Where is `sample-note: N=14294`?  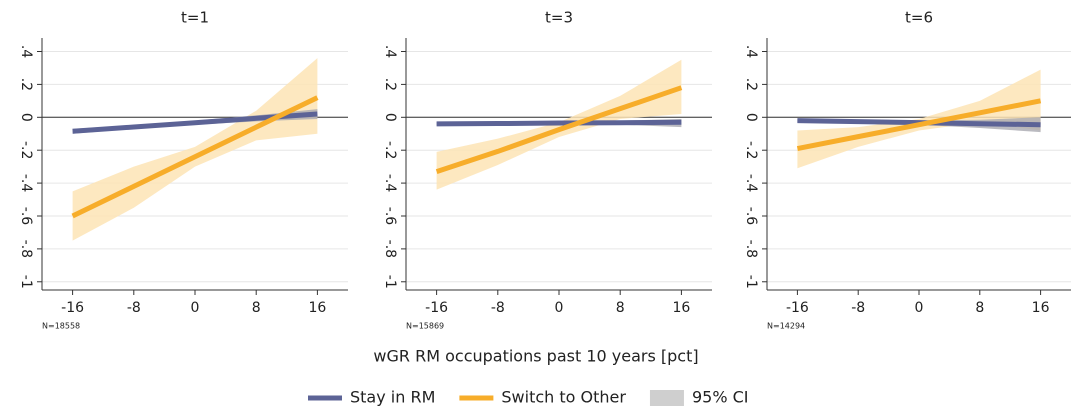 sample-note: N=14294 is located at coordinates (786, 326).